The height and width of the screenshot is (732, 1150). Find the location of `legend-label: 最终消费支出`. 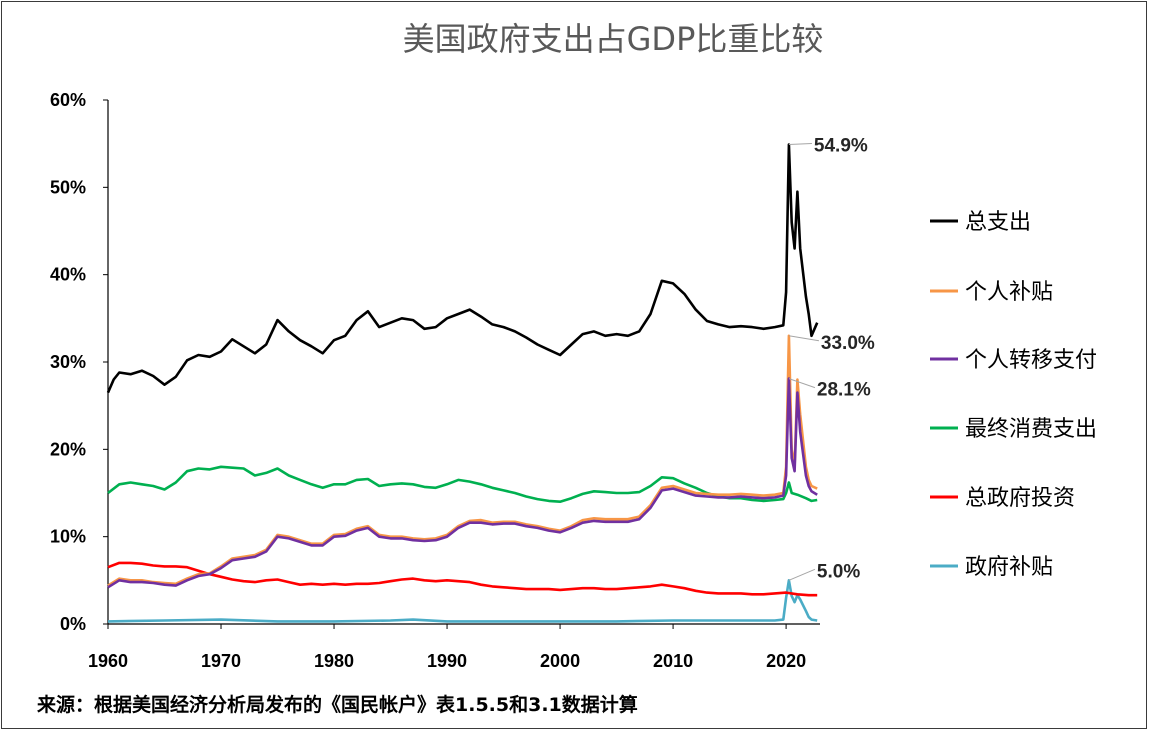

legend-label: 最终消费支出 is located at coordinates (1031, 429).